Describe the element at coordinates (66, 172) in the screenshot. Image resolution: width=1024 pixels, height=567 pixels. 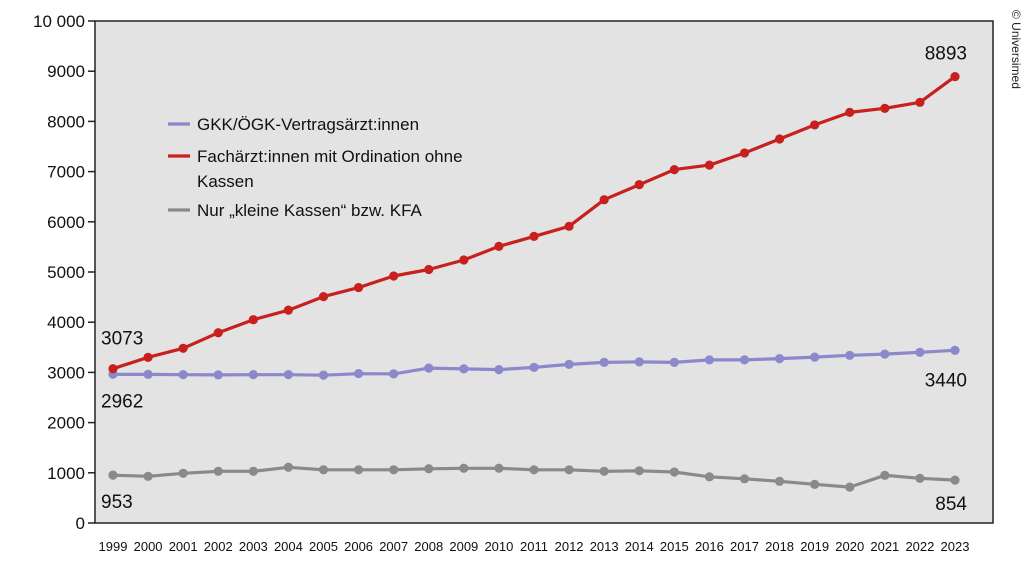
I see `y-tick-label: 7000` at that location.